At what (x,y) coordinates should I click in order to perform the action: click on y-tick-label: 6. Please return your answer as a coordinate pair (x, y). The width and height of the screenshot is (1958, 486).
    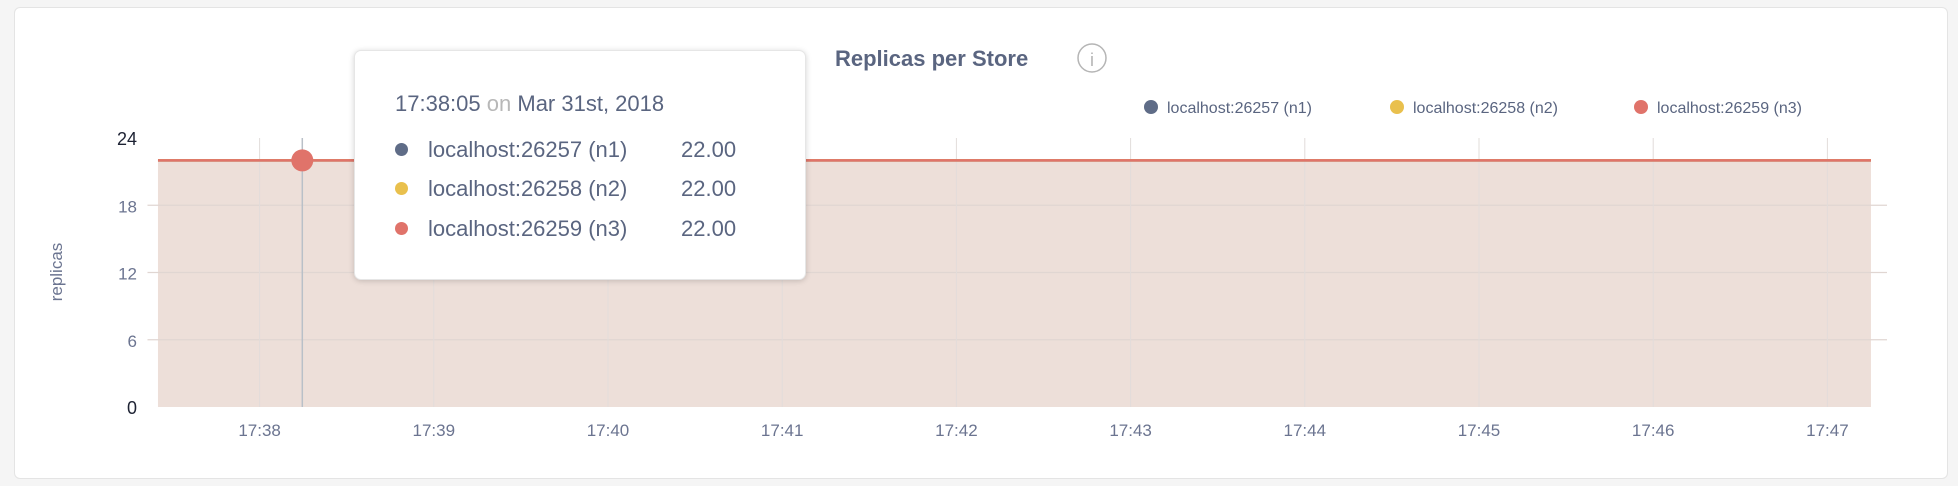
    Looking at the image, I should click on (132, 341).